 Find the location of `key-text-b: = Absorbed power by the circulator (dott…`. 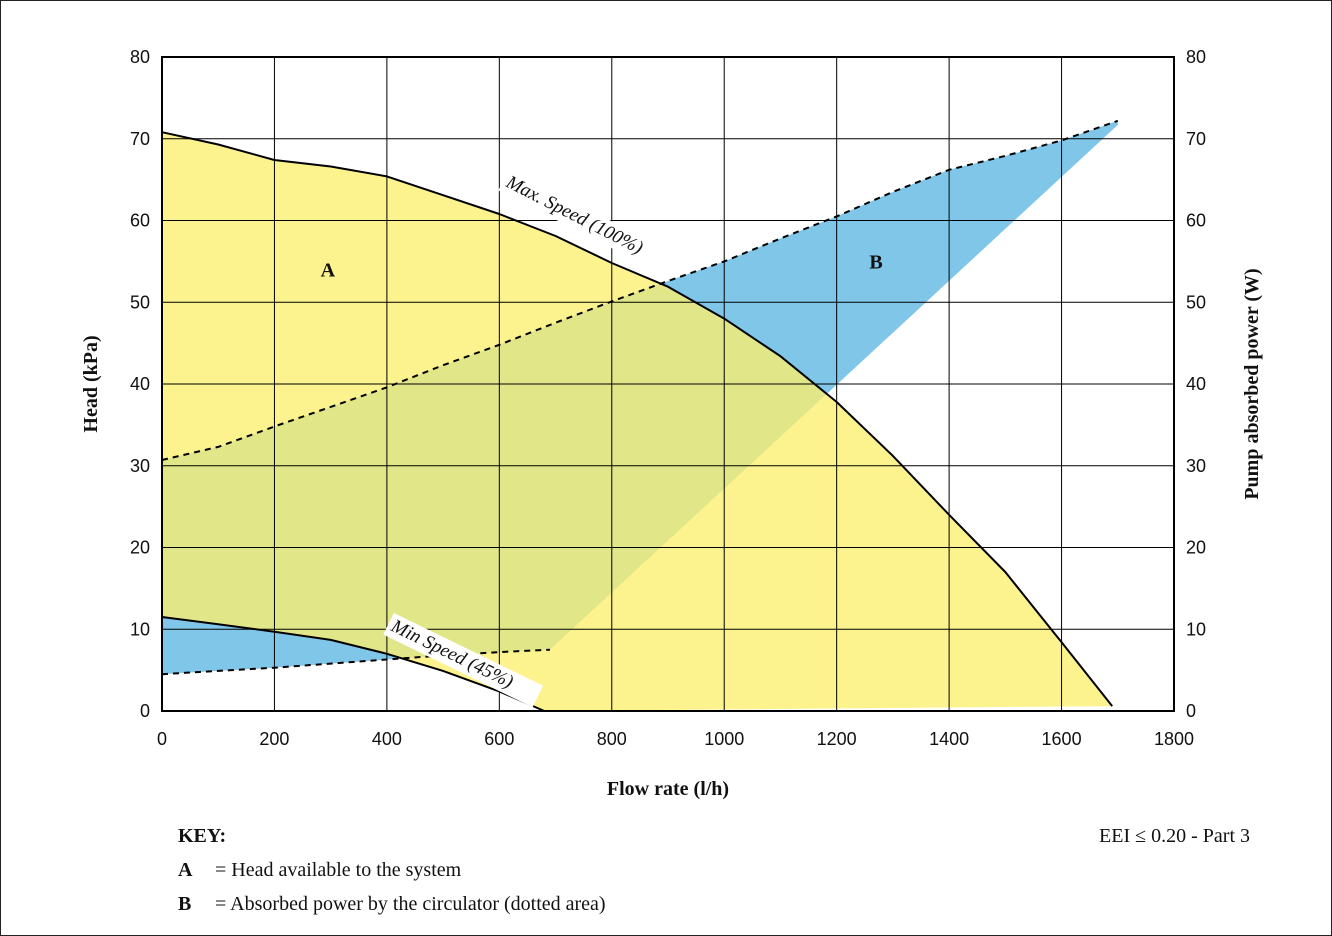

key-text-b: = Absorbed power by the circulator (dott… is located at coordinates (410, 904).